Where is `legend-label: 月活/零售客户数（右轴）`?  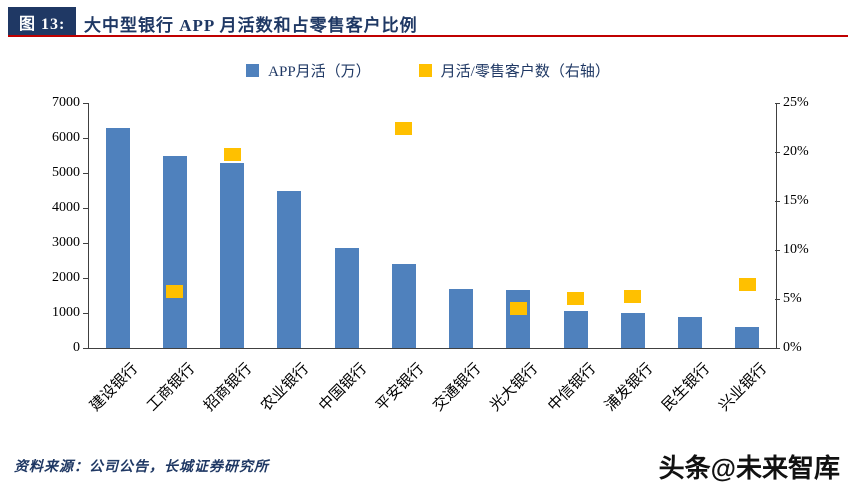
legend-label: 月活/零售客户数（右轴） is located at coordinates (525, 72).